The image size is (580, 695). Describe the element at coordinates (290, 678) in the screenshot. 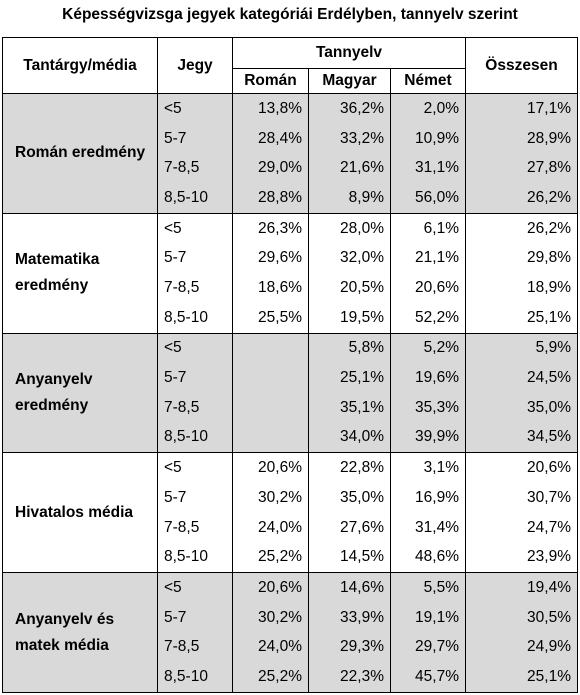

I see `table-row: 8,5-10 25,2% 22,3% 45,7% 25,1%` at that location.